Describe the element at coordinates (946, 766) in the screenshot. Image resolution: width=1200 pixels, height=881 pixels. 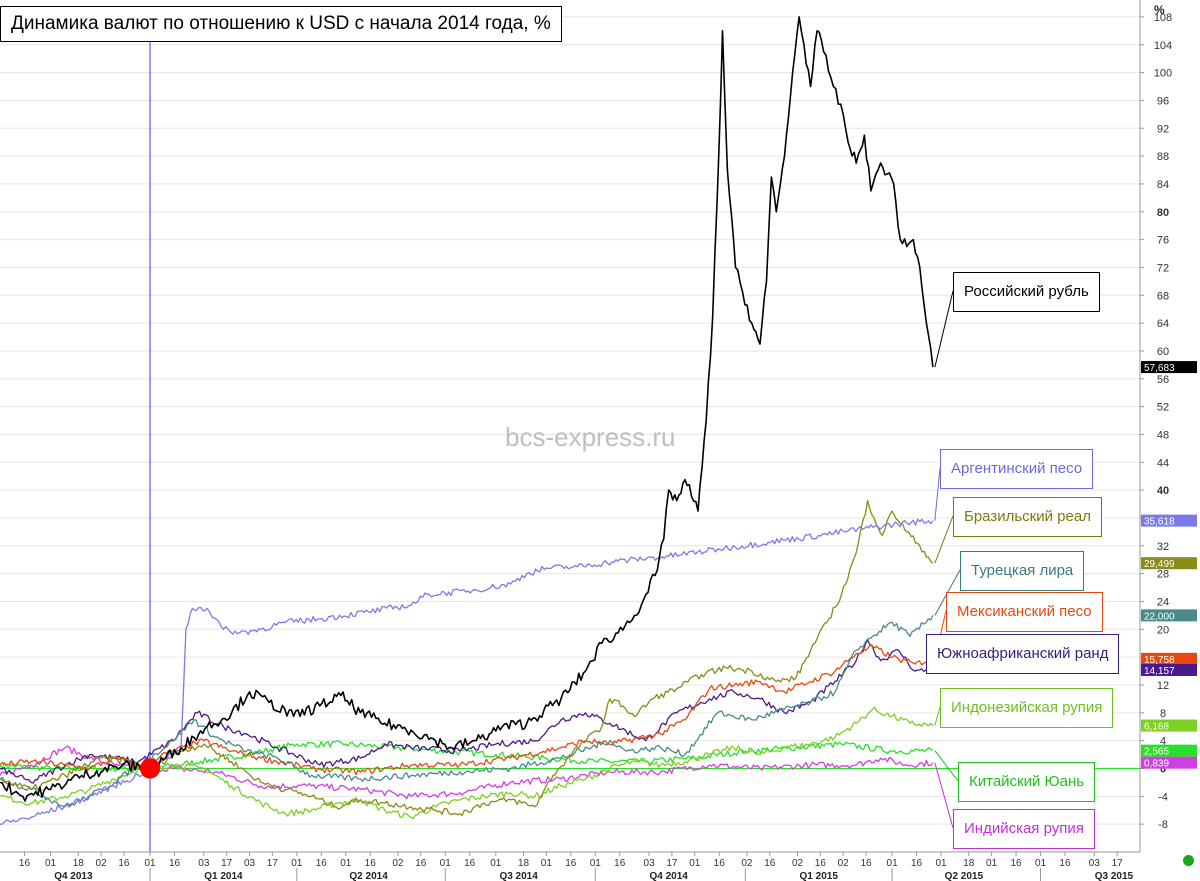
I see `leader-line-cny` at that location.